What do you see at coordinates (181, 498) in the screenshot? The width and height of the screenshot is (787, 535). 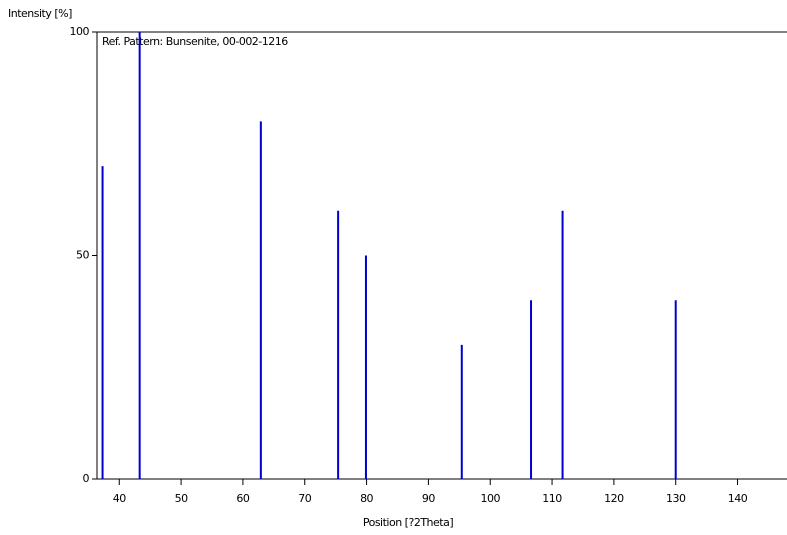 I see `x-tick-label: 50` at bounding box center [181, 498].